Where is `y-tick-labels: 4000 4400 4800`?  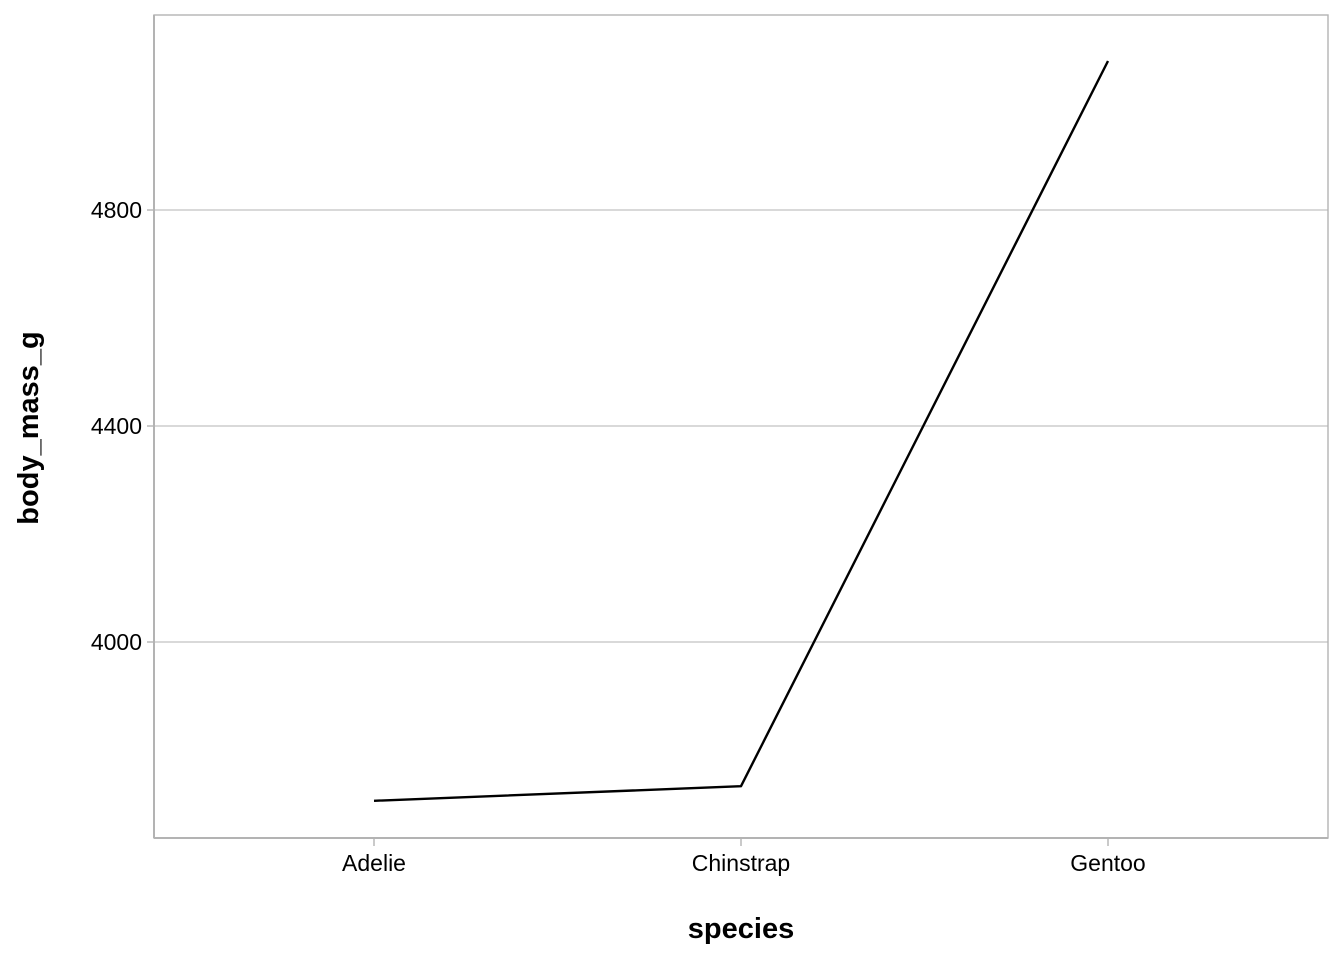
y-tick-labels: 4000 4400 4800 is located at coordinates (116, 426).